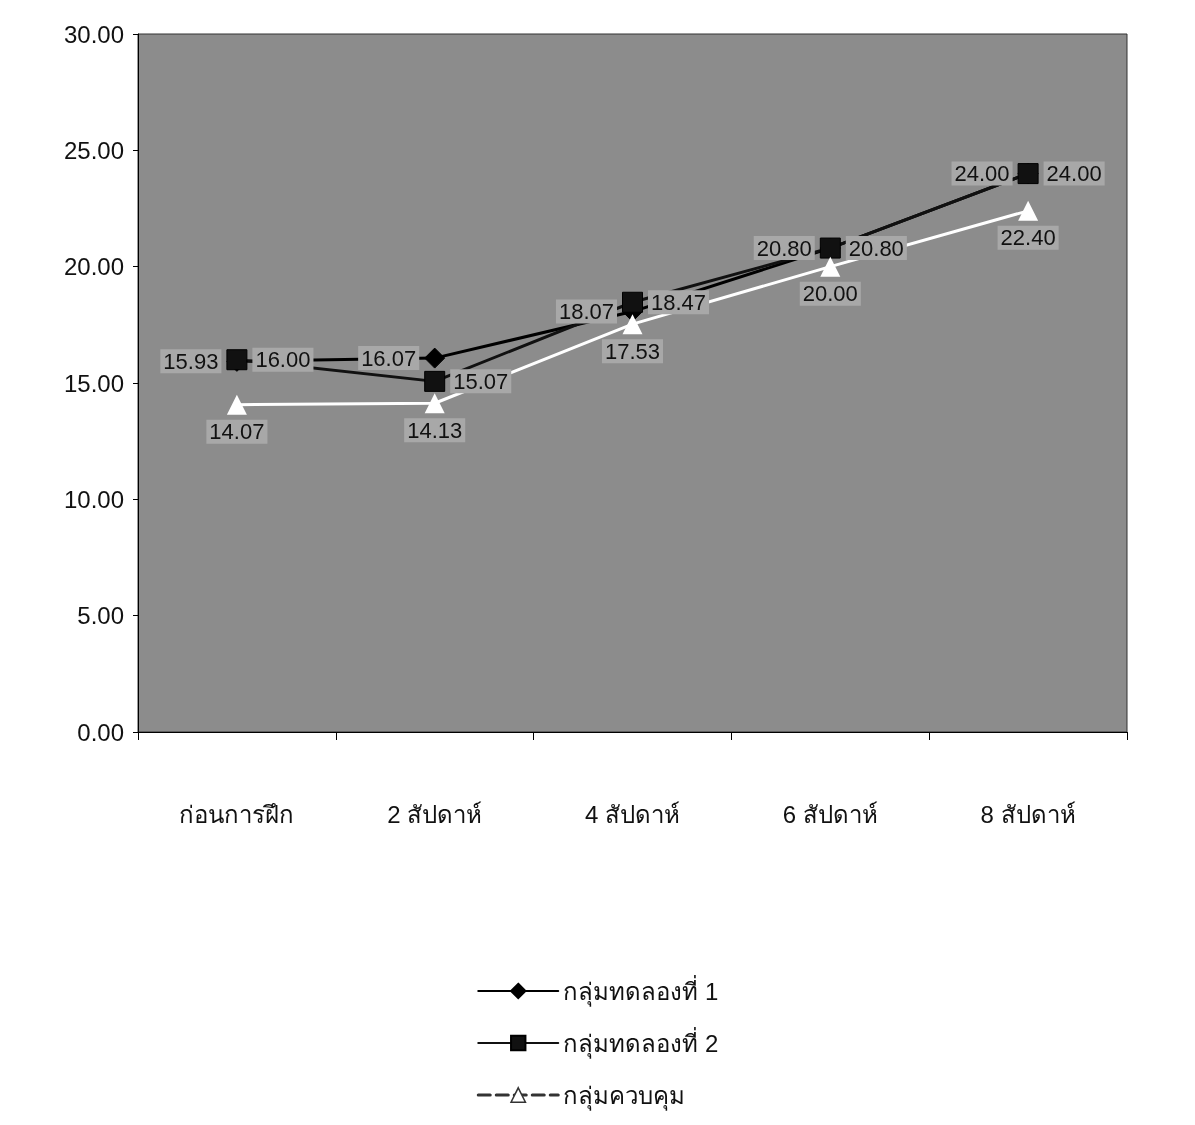 The width and height of the screenshot is (1195, 1125). Describe the element at coordinates (93, 383) in the screenshot. I see `y-tick-label: 15.00` at that location.